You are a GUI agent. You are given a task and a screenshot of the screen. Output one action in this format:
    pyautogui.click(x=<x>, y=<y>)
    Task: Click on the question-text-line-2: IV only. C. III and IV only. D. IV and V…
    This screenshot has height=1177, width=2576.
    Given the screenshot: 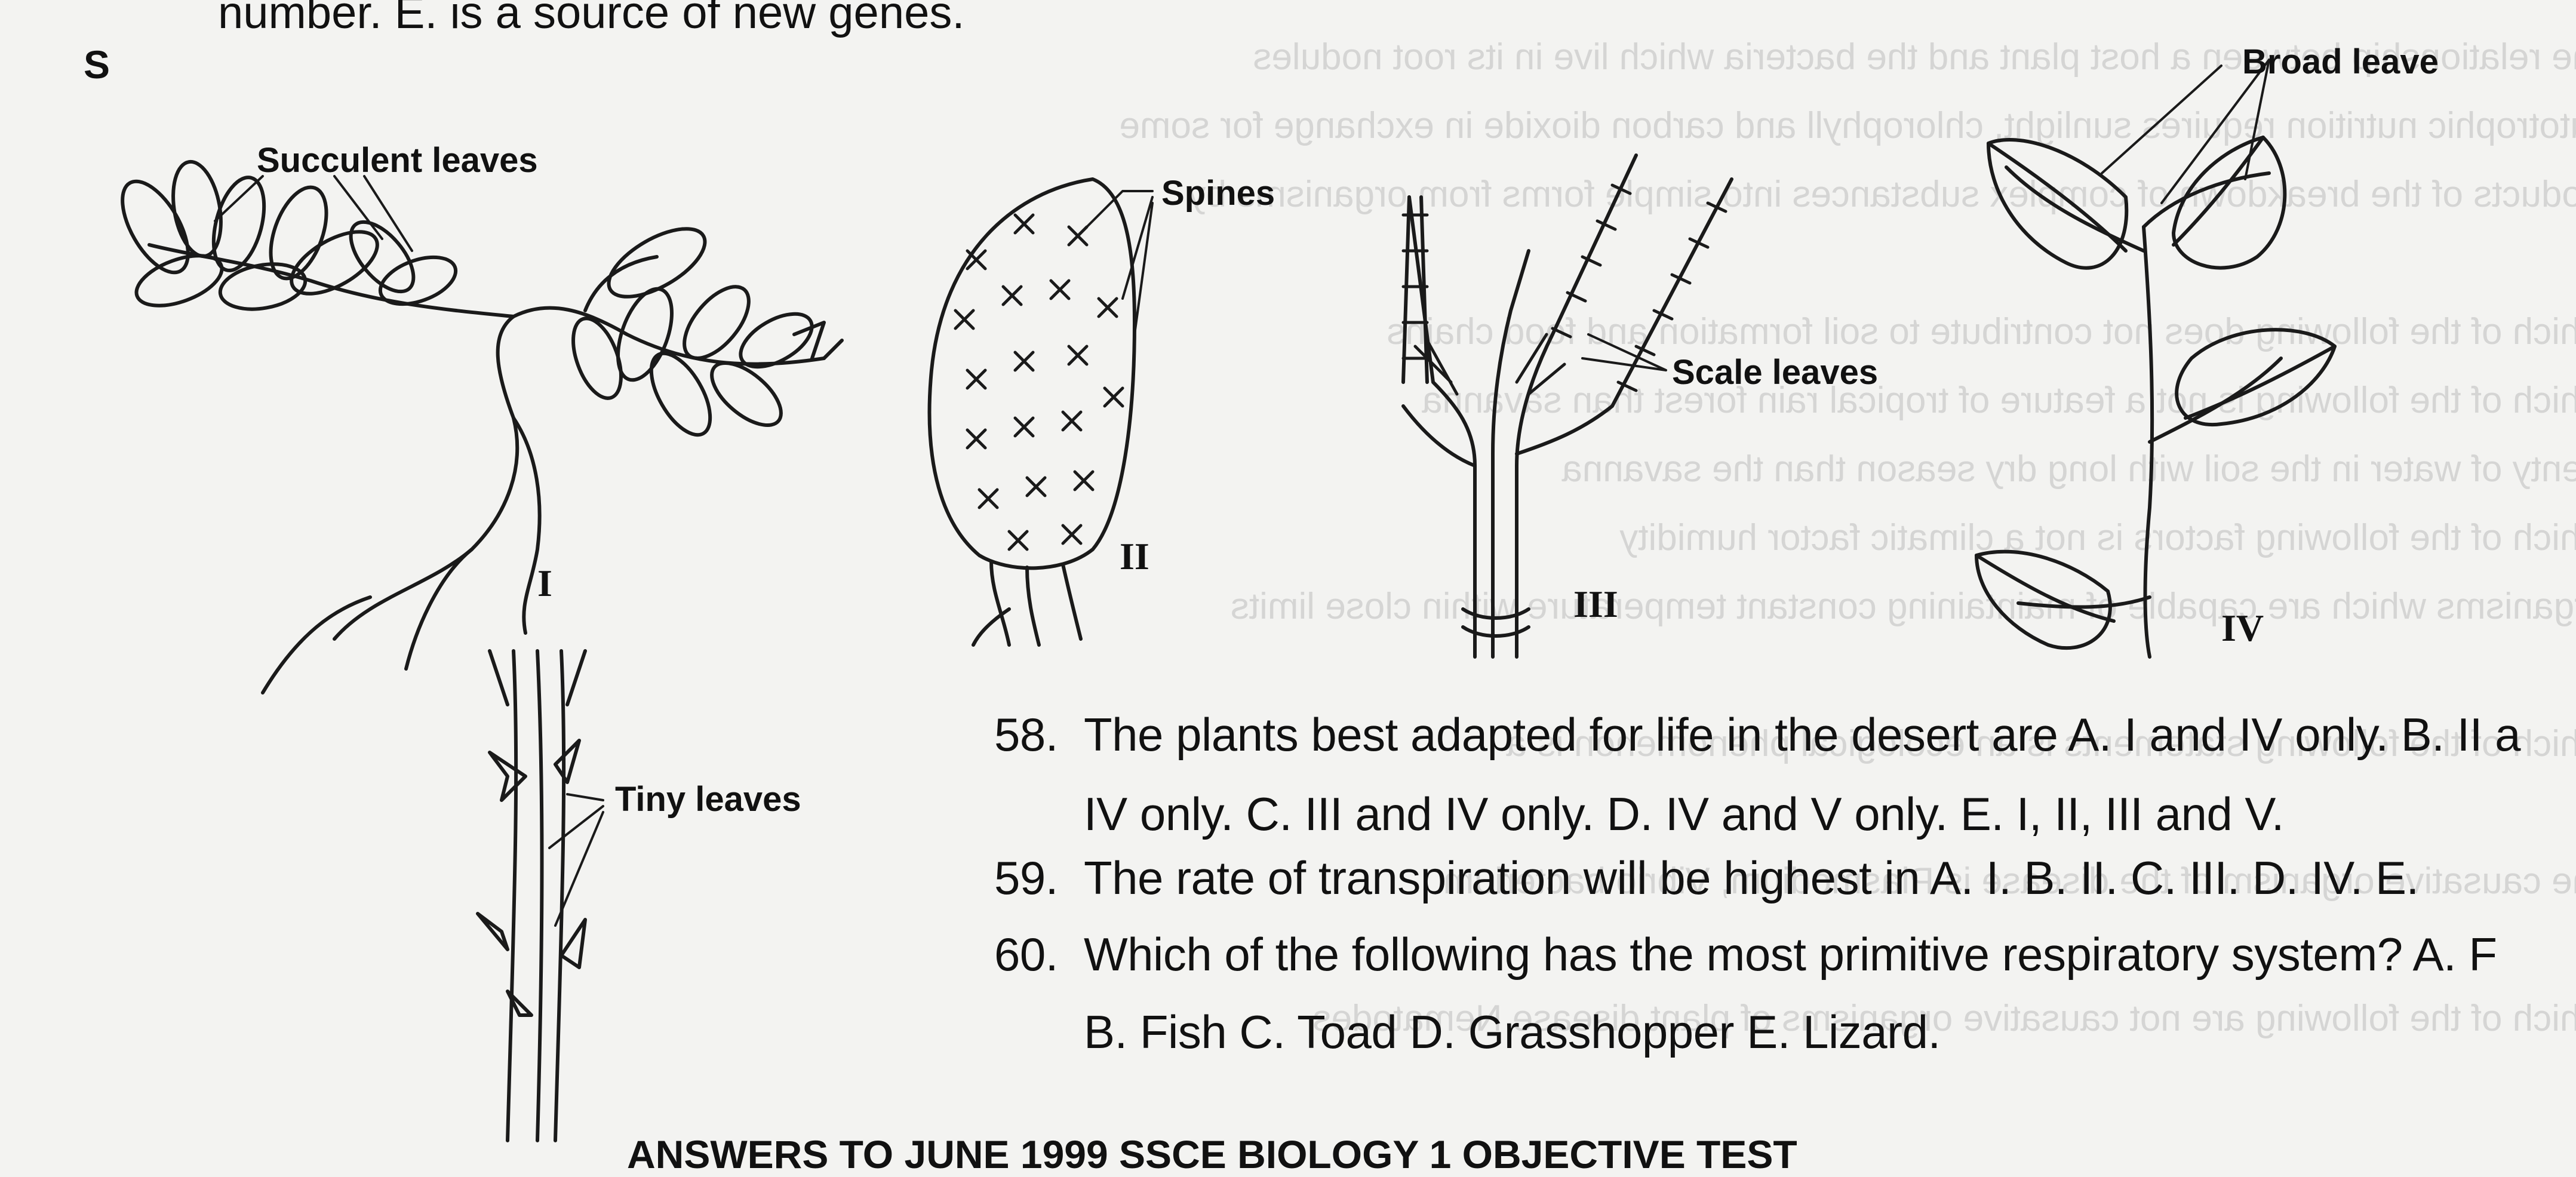 What is the action you would take?
    pyautogui.click(x=1684, y=814)
    